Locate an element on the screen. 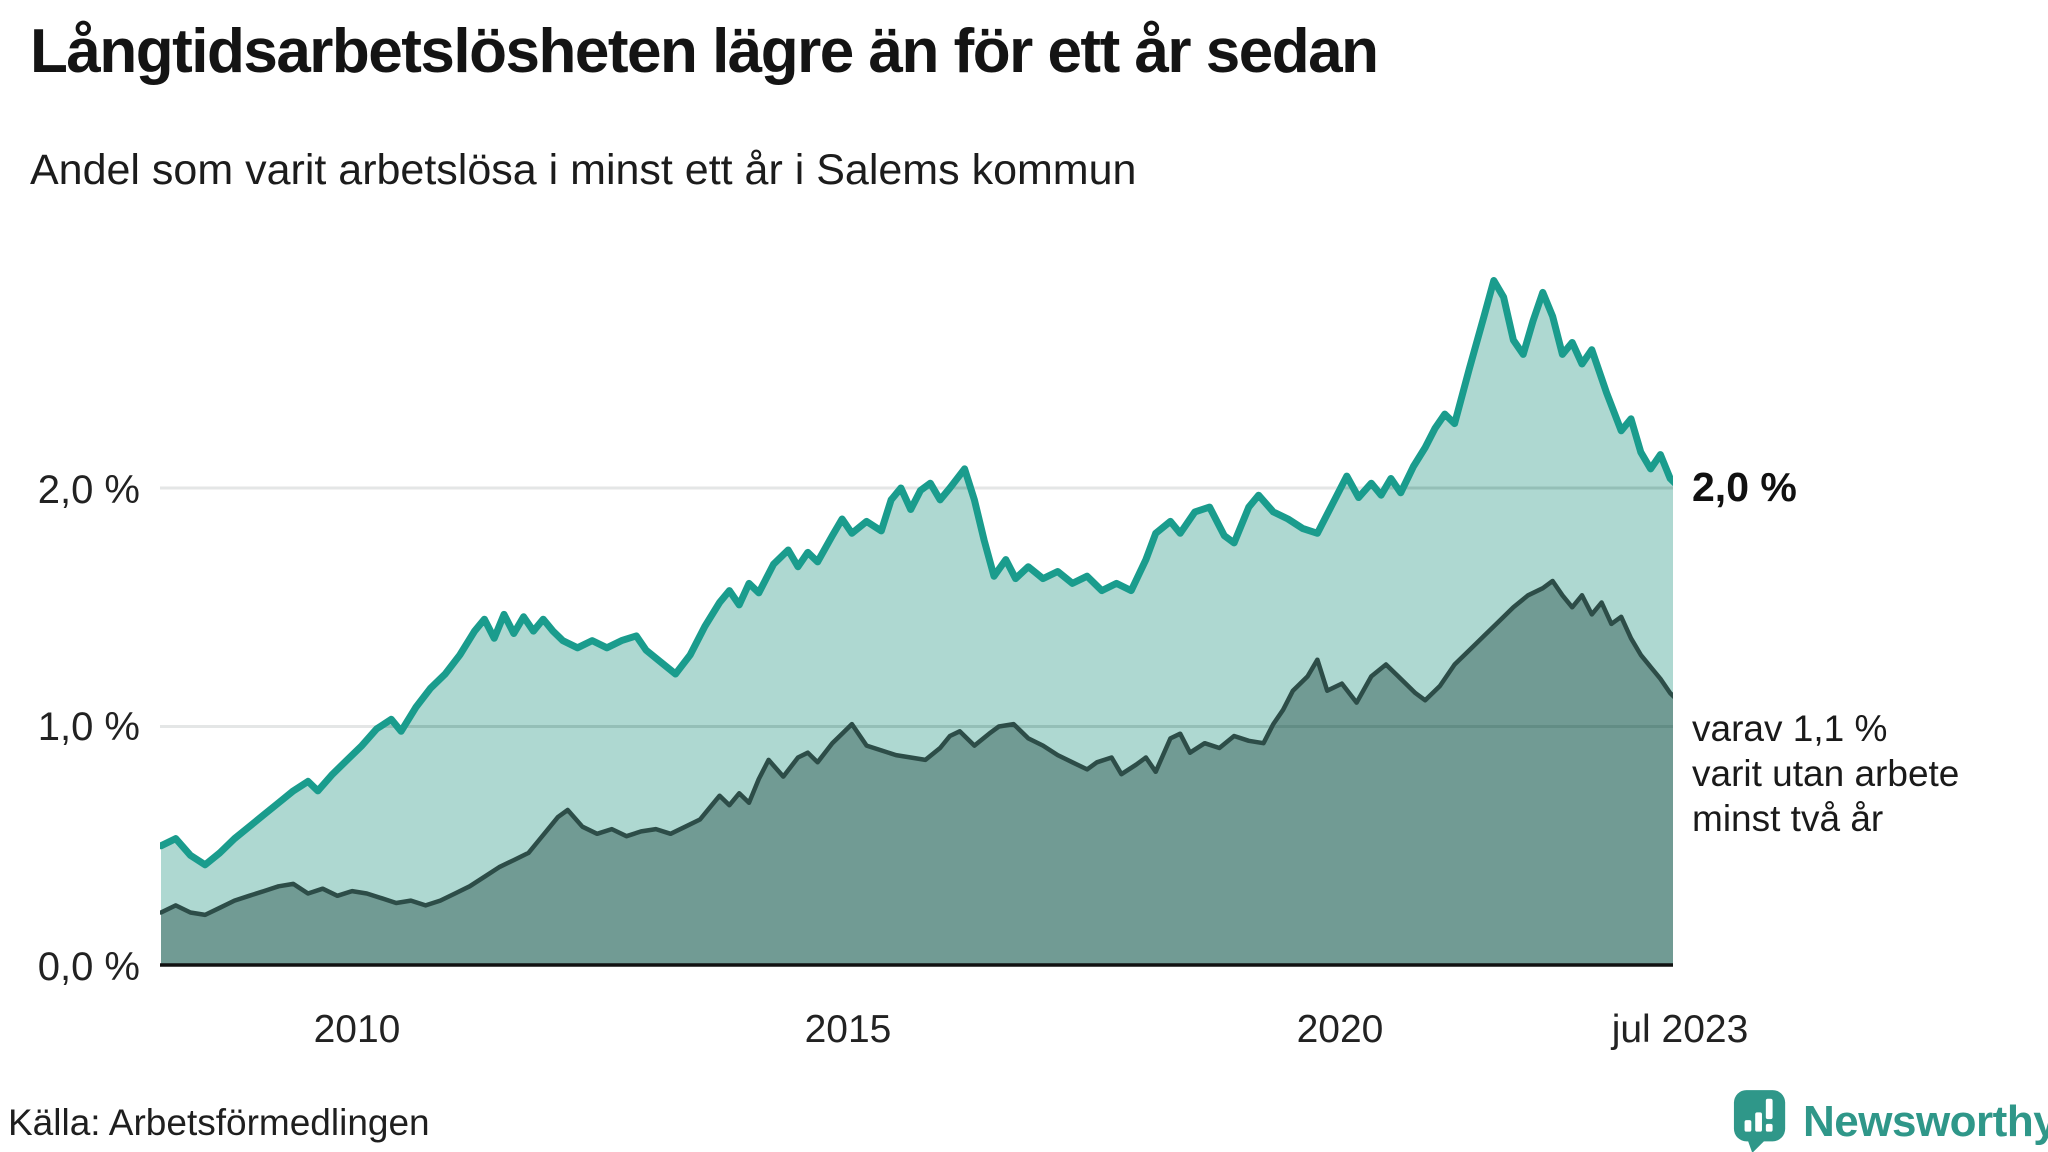  y-tick-label-1: 1,0 % is located at coordinates (88, 727).